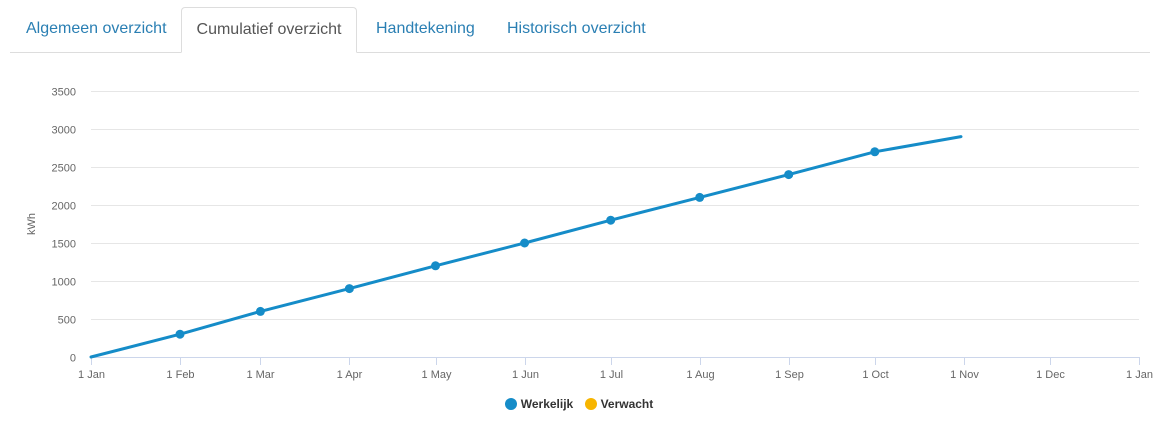 The height and width of the screenshot is (441, 1158). I want to click on tab-algemeen-overzicht: Algemeen overzicht, so click(96, 28).